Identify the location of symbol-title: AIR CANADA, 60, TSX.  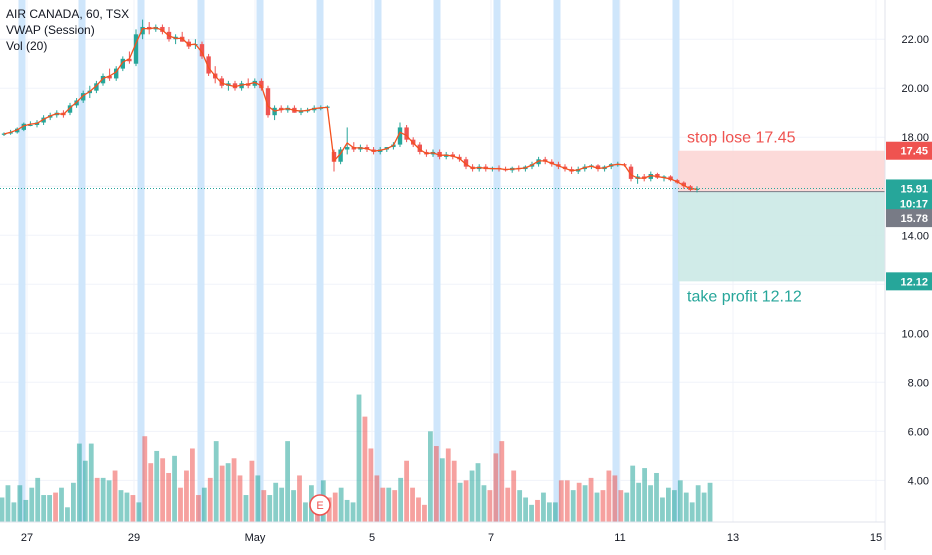
(68, 14).